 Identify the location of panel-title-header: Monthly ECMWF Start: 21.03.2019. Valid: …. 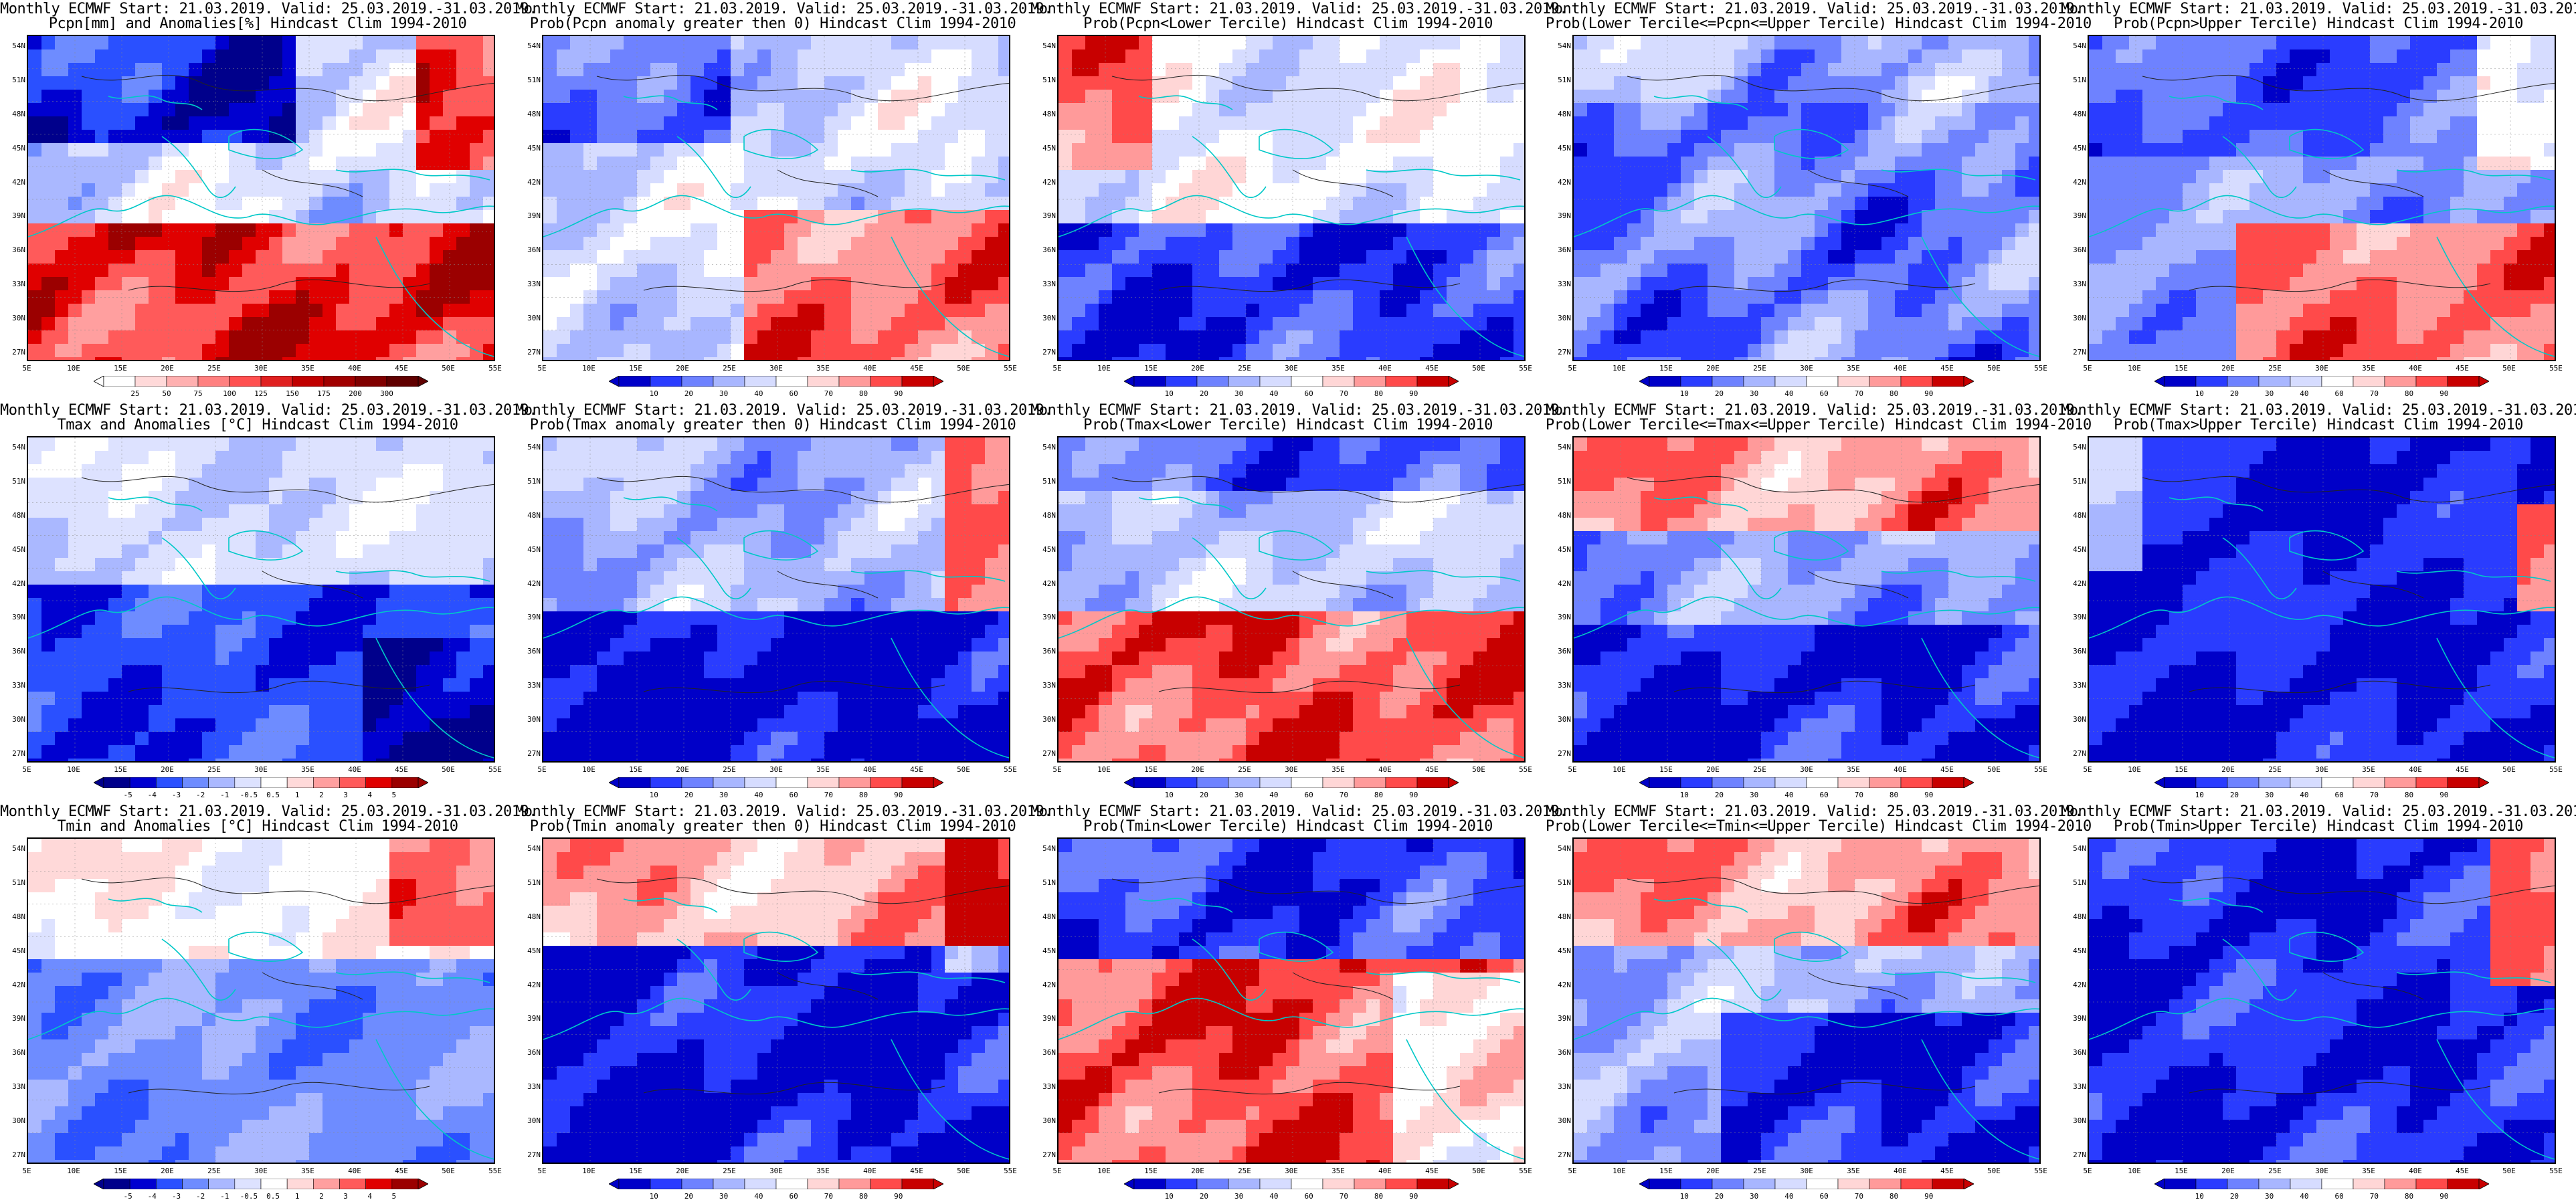
(783, 811).